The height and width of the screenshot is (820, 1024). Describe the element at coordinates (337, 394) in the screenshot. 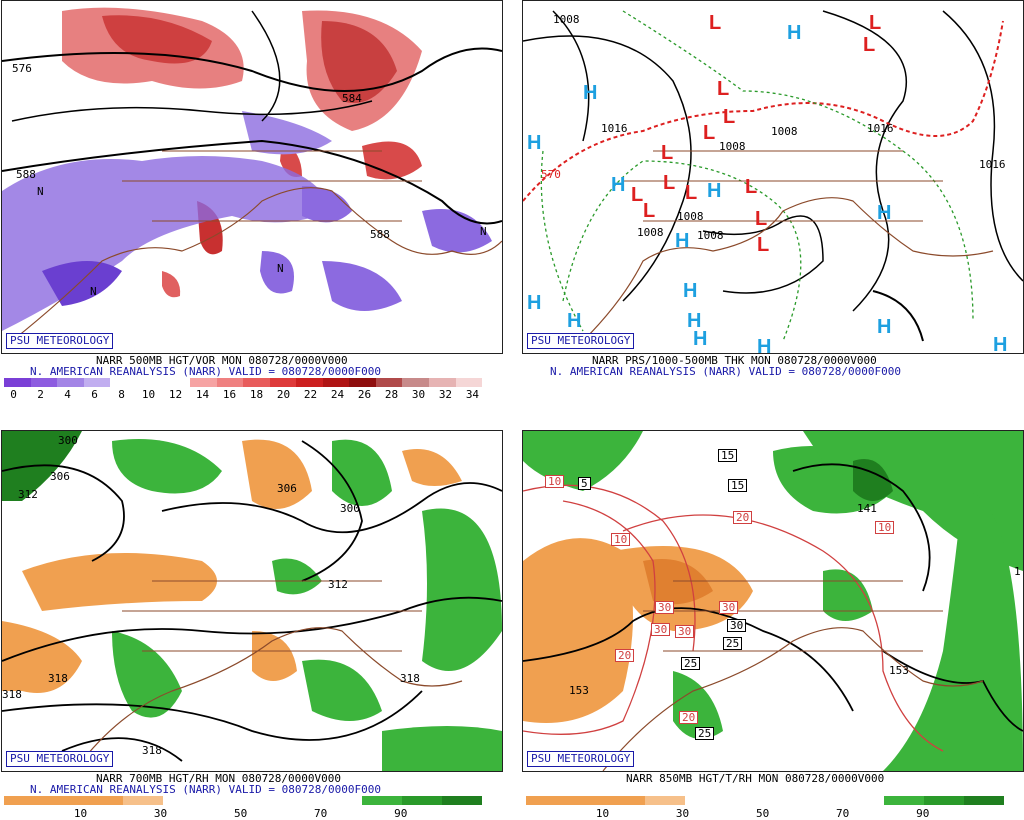

I see `colorbar-tick-label: 24` at that location.